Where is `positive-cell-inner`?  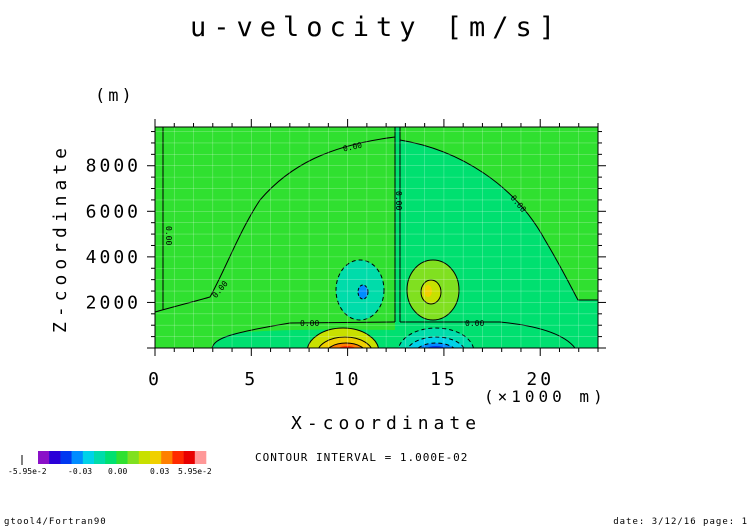 positive-cell-inner is located at coordinates (428, 291).